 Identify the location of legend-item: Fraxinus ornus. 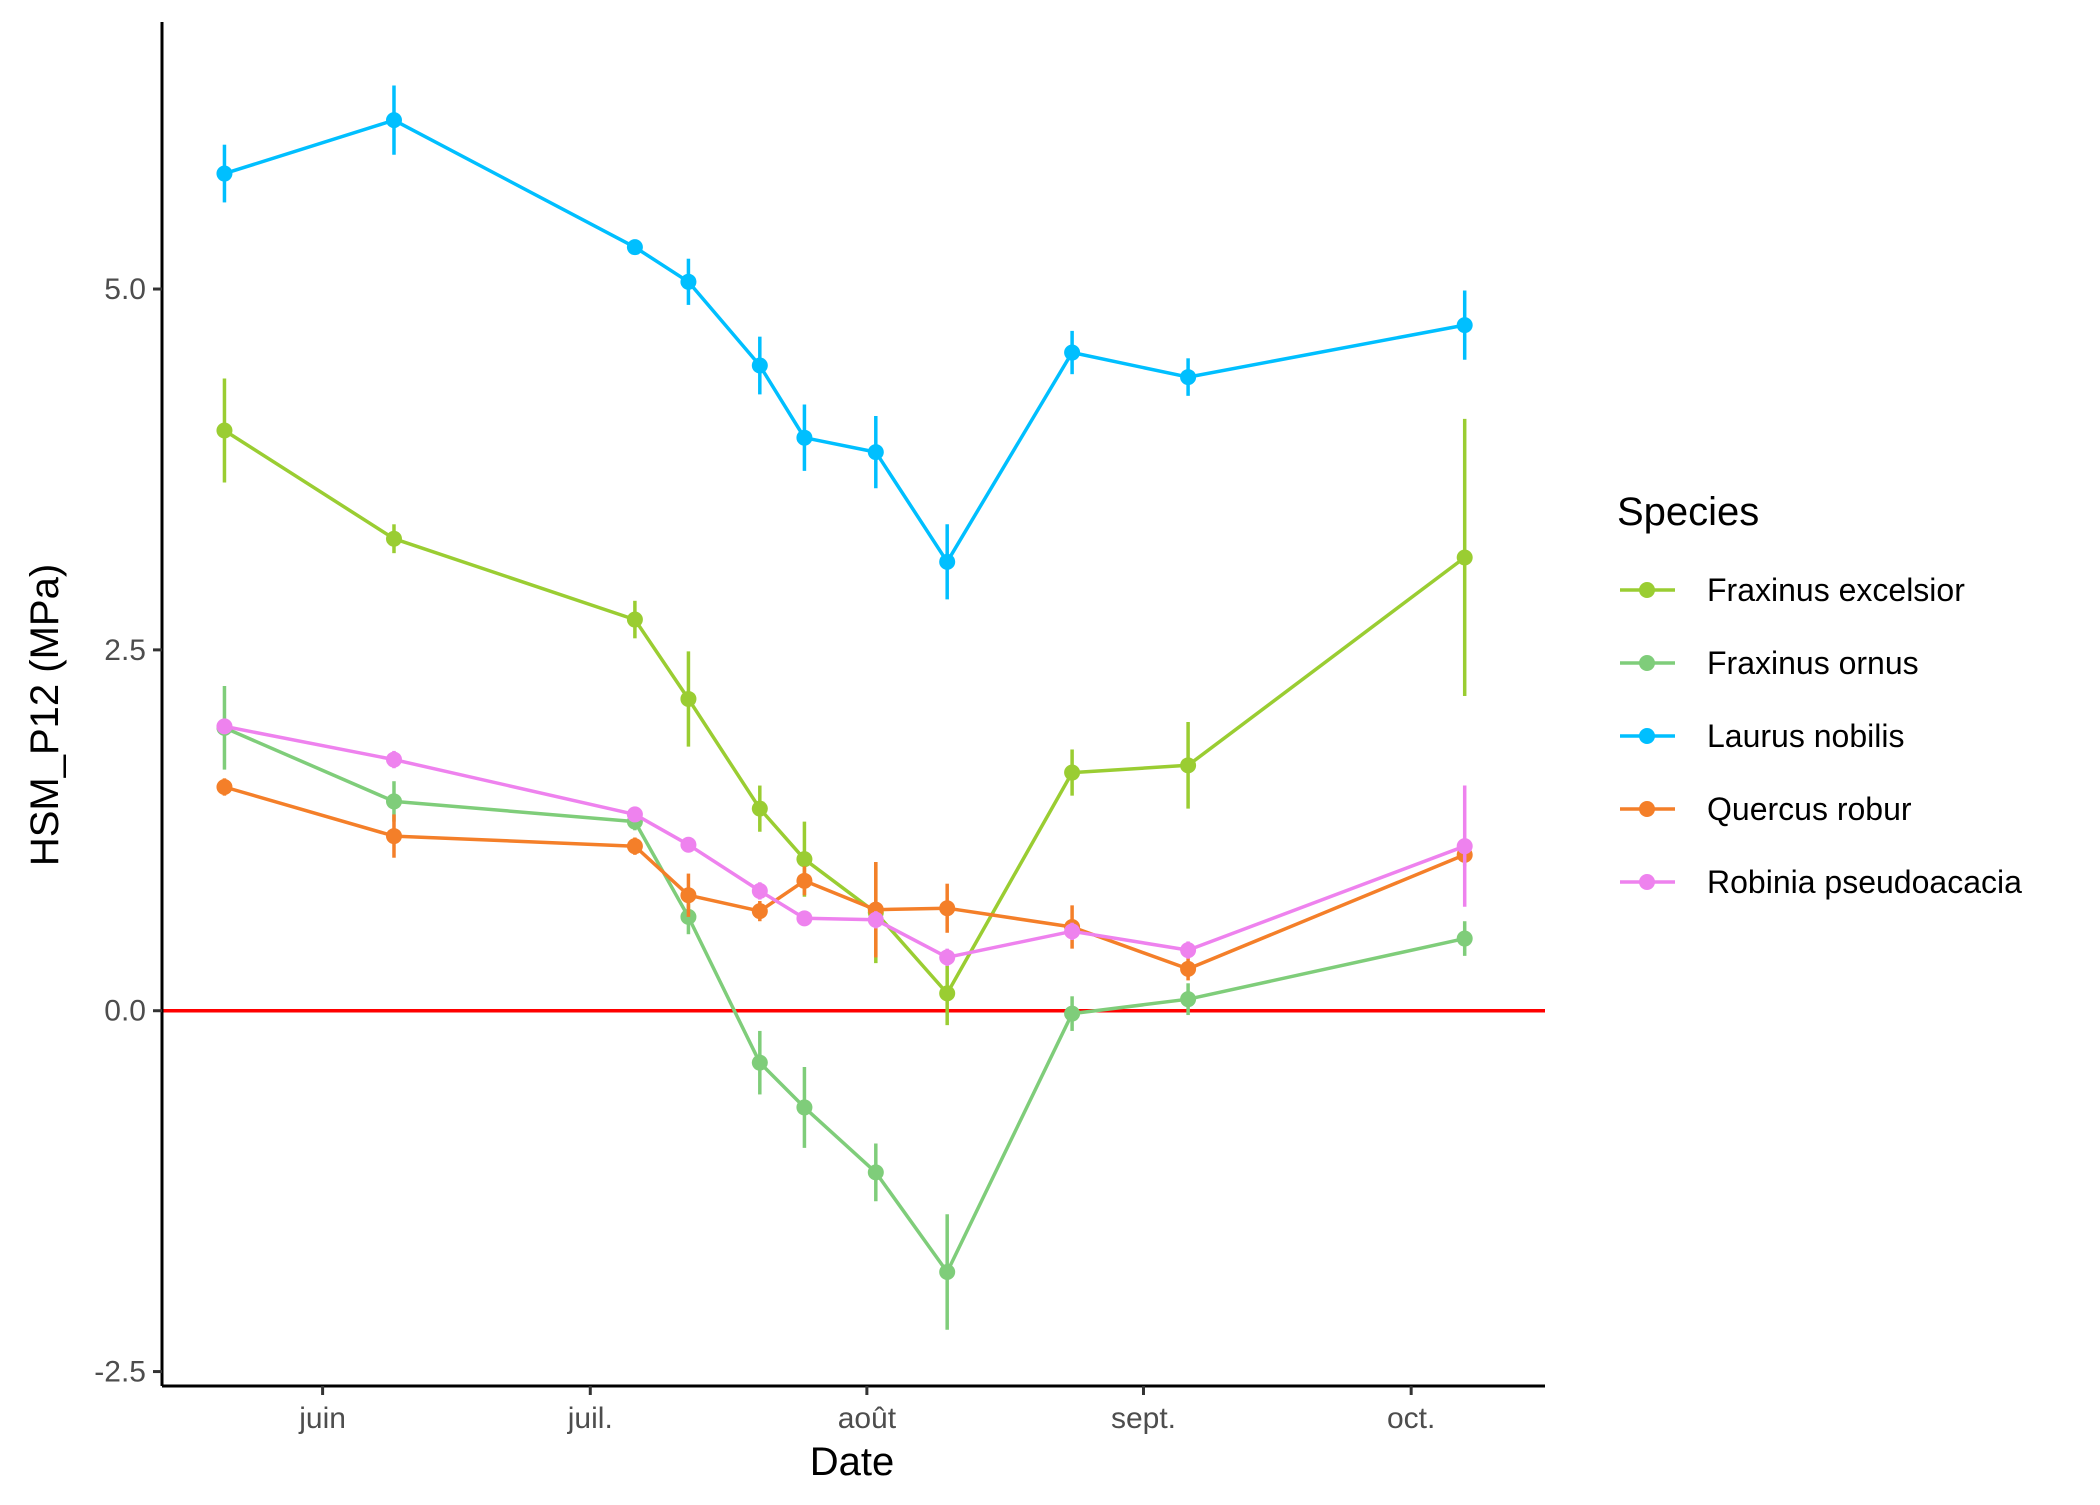
(1769, 663).